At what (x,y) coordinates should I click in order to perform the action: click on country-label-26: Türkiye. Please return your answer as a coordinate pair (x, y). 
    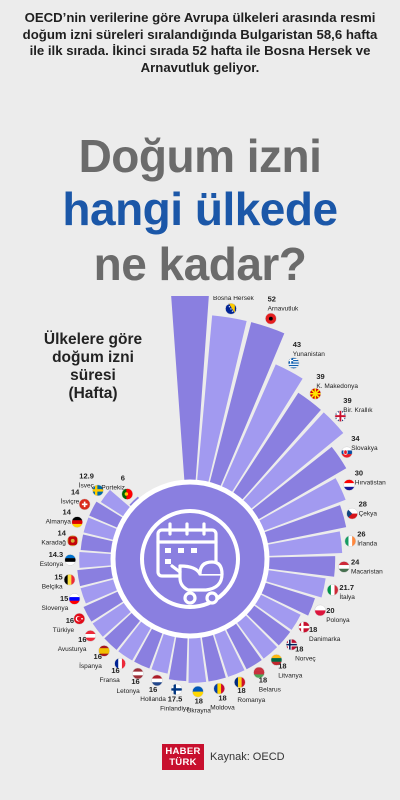
    Looking at the image, I should click on (64, 630).